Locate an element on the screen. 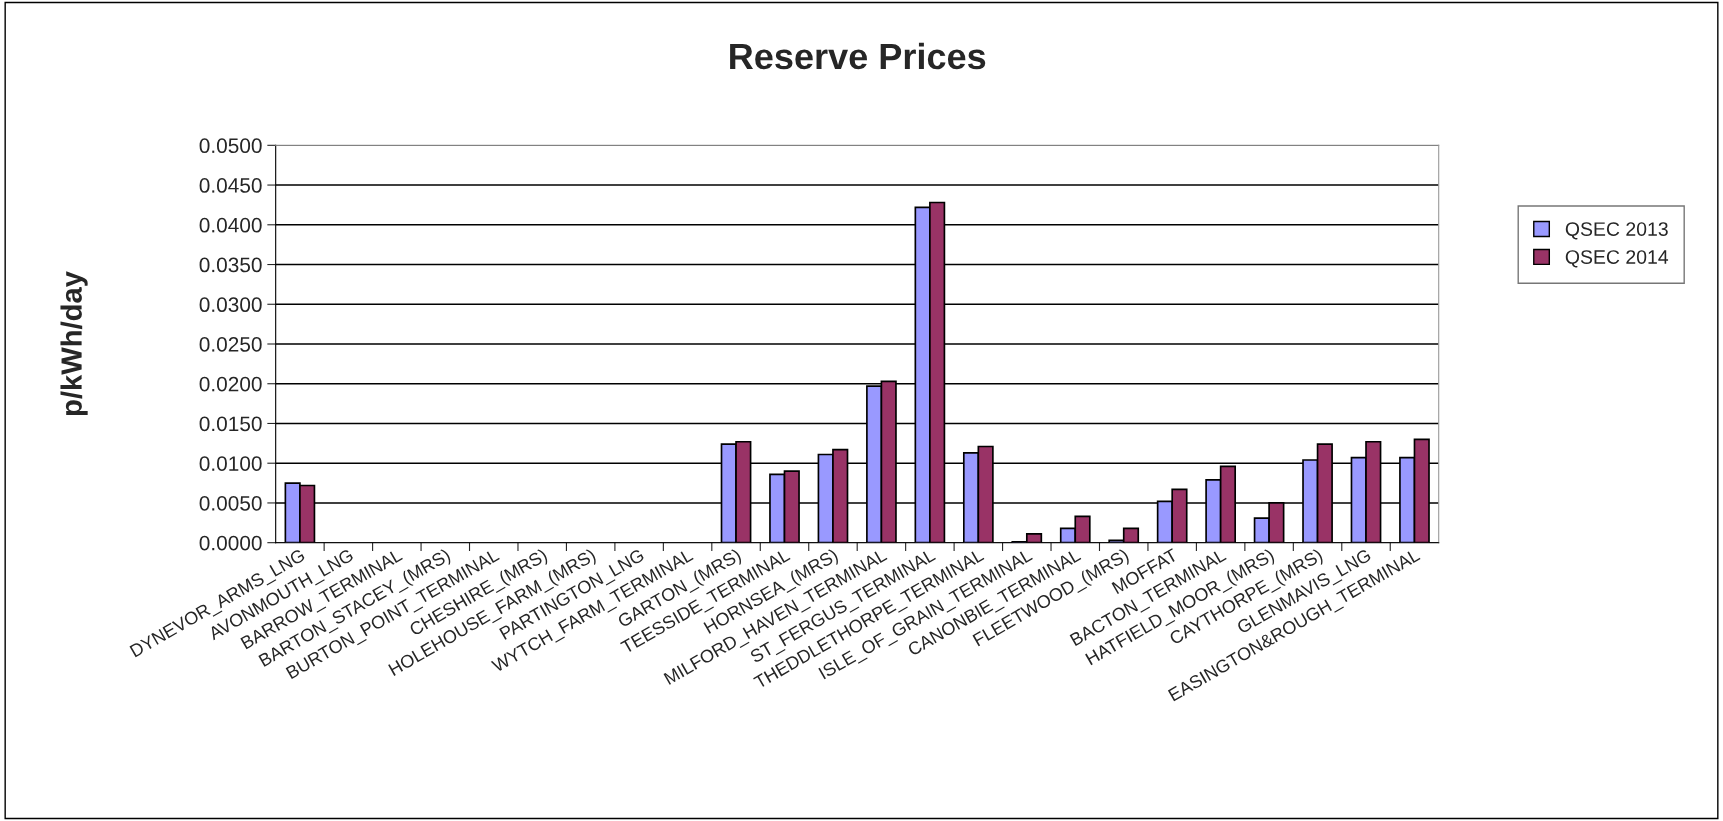  y-tick-label: 0.0400 is located at coordinates (230, 225).